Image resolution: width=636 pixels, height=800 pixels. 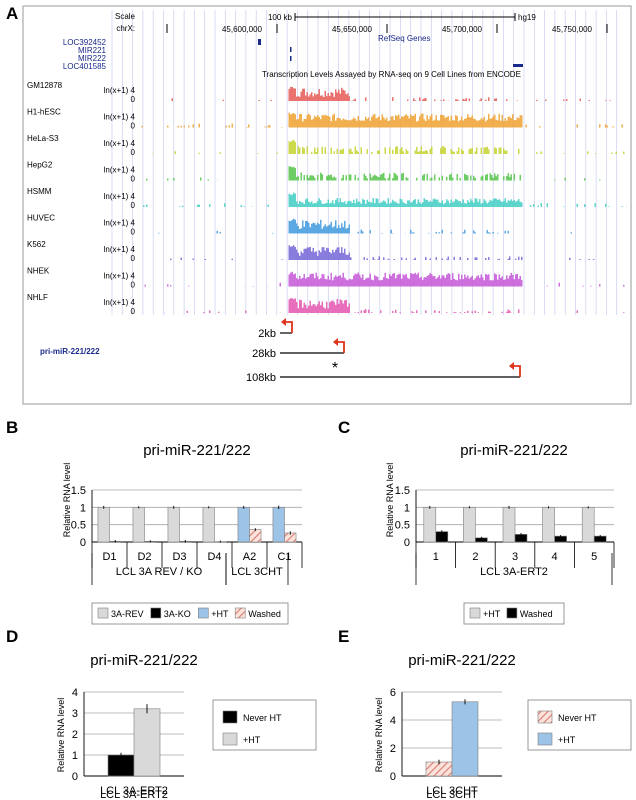 What do you see at coordinates (75, 735) in the screenshot?
I see `y-tick-label: 2` at bounding box center [75, 735].